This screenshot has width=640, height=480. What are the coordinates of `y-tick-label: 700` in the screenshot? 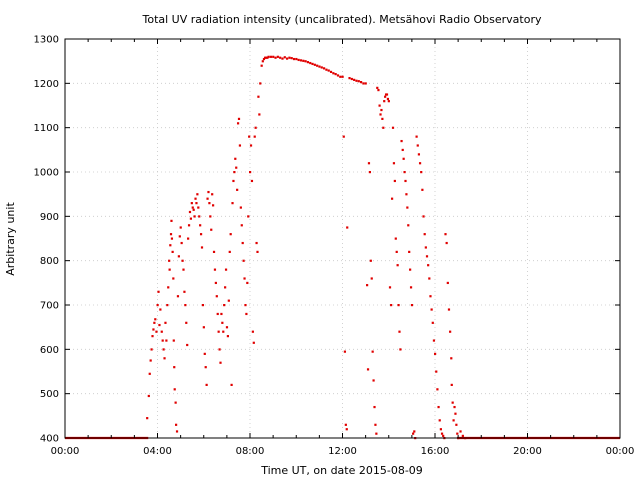 It's located at (49, 306).